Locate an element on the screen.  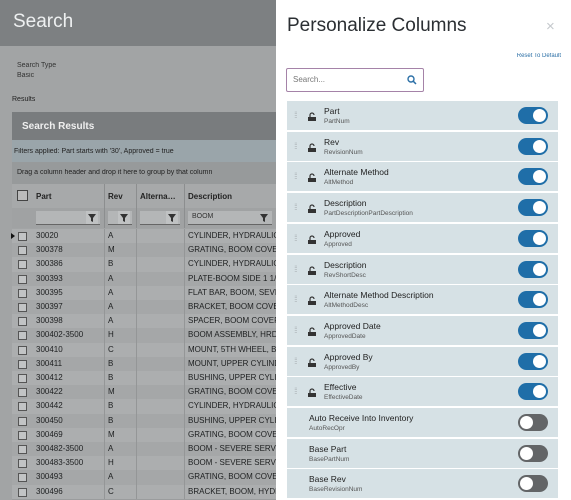
reset-link: Reset To Default is located at coordinates (538, 56).